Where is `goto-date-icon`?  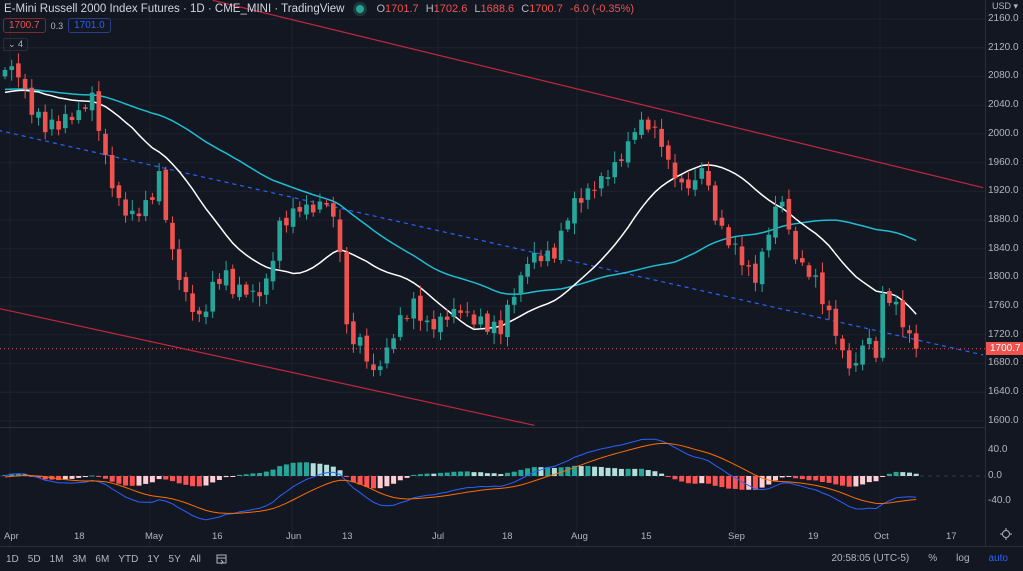 goto-date-icon is located at coordinates (222, 559).